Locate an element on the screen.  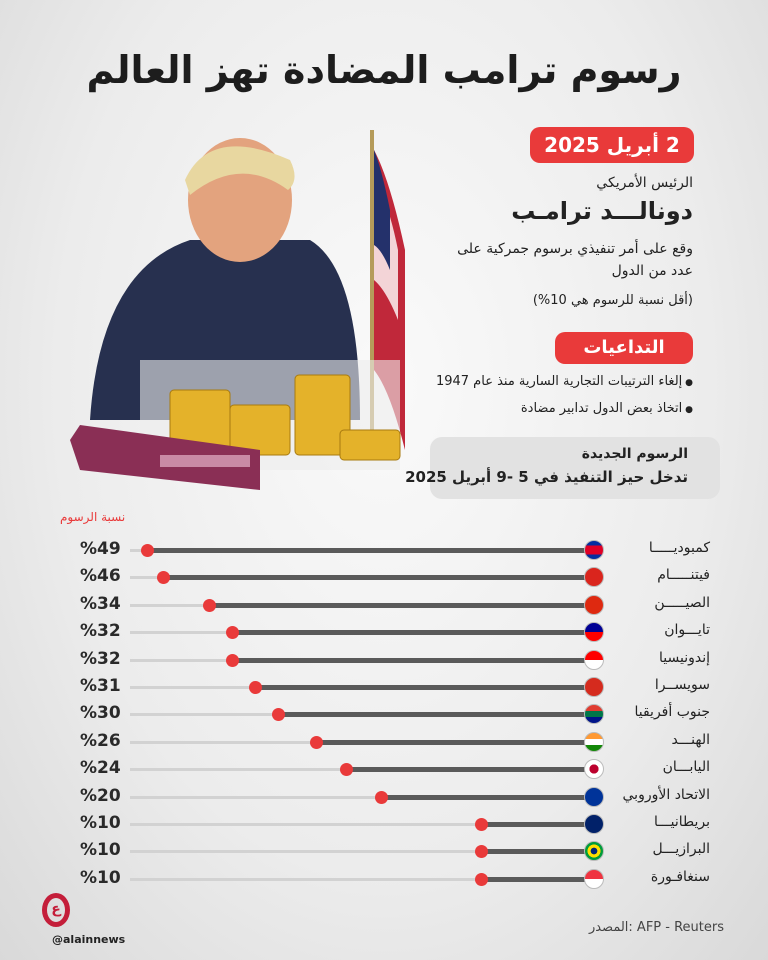
country-label: بريطانيـــا is located at coordinates (682, 822).